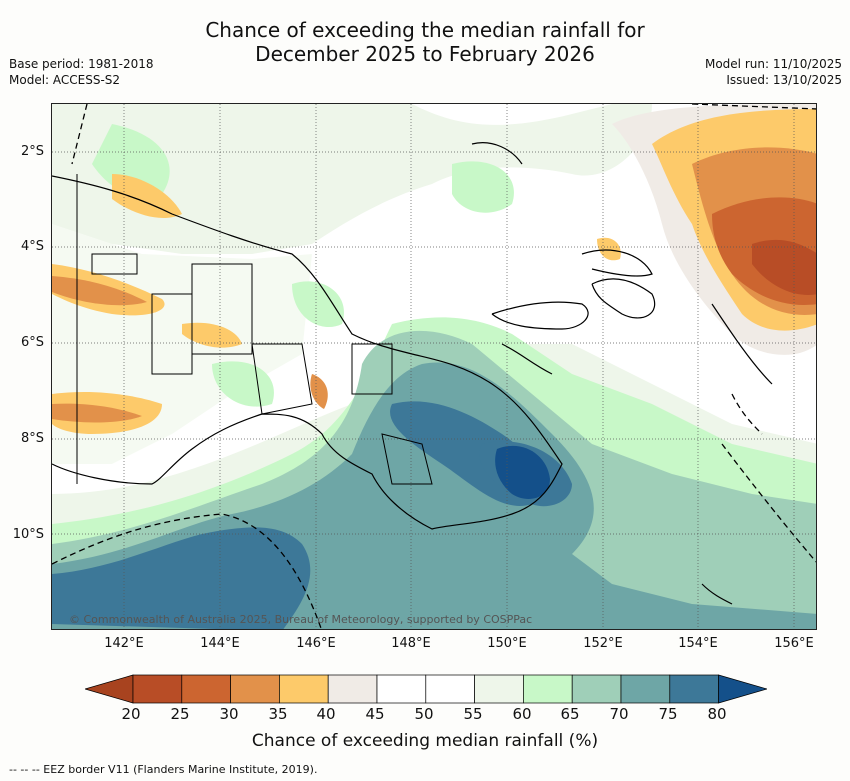 This screenshot has width=850, height=781. What do you see at coordinates (375, 714) in the screenshot?
I see `cbar-tick-45: 45` at bounding box center [375, 714].